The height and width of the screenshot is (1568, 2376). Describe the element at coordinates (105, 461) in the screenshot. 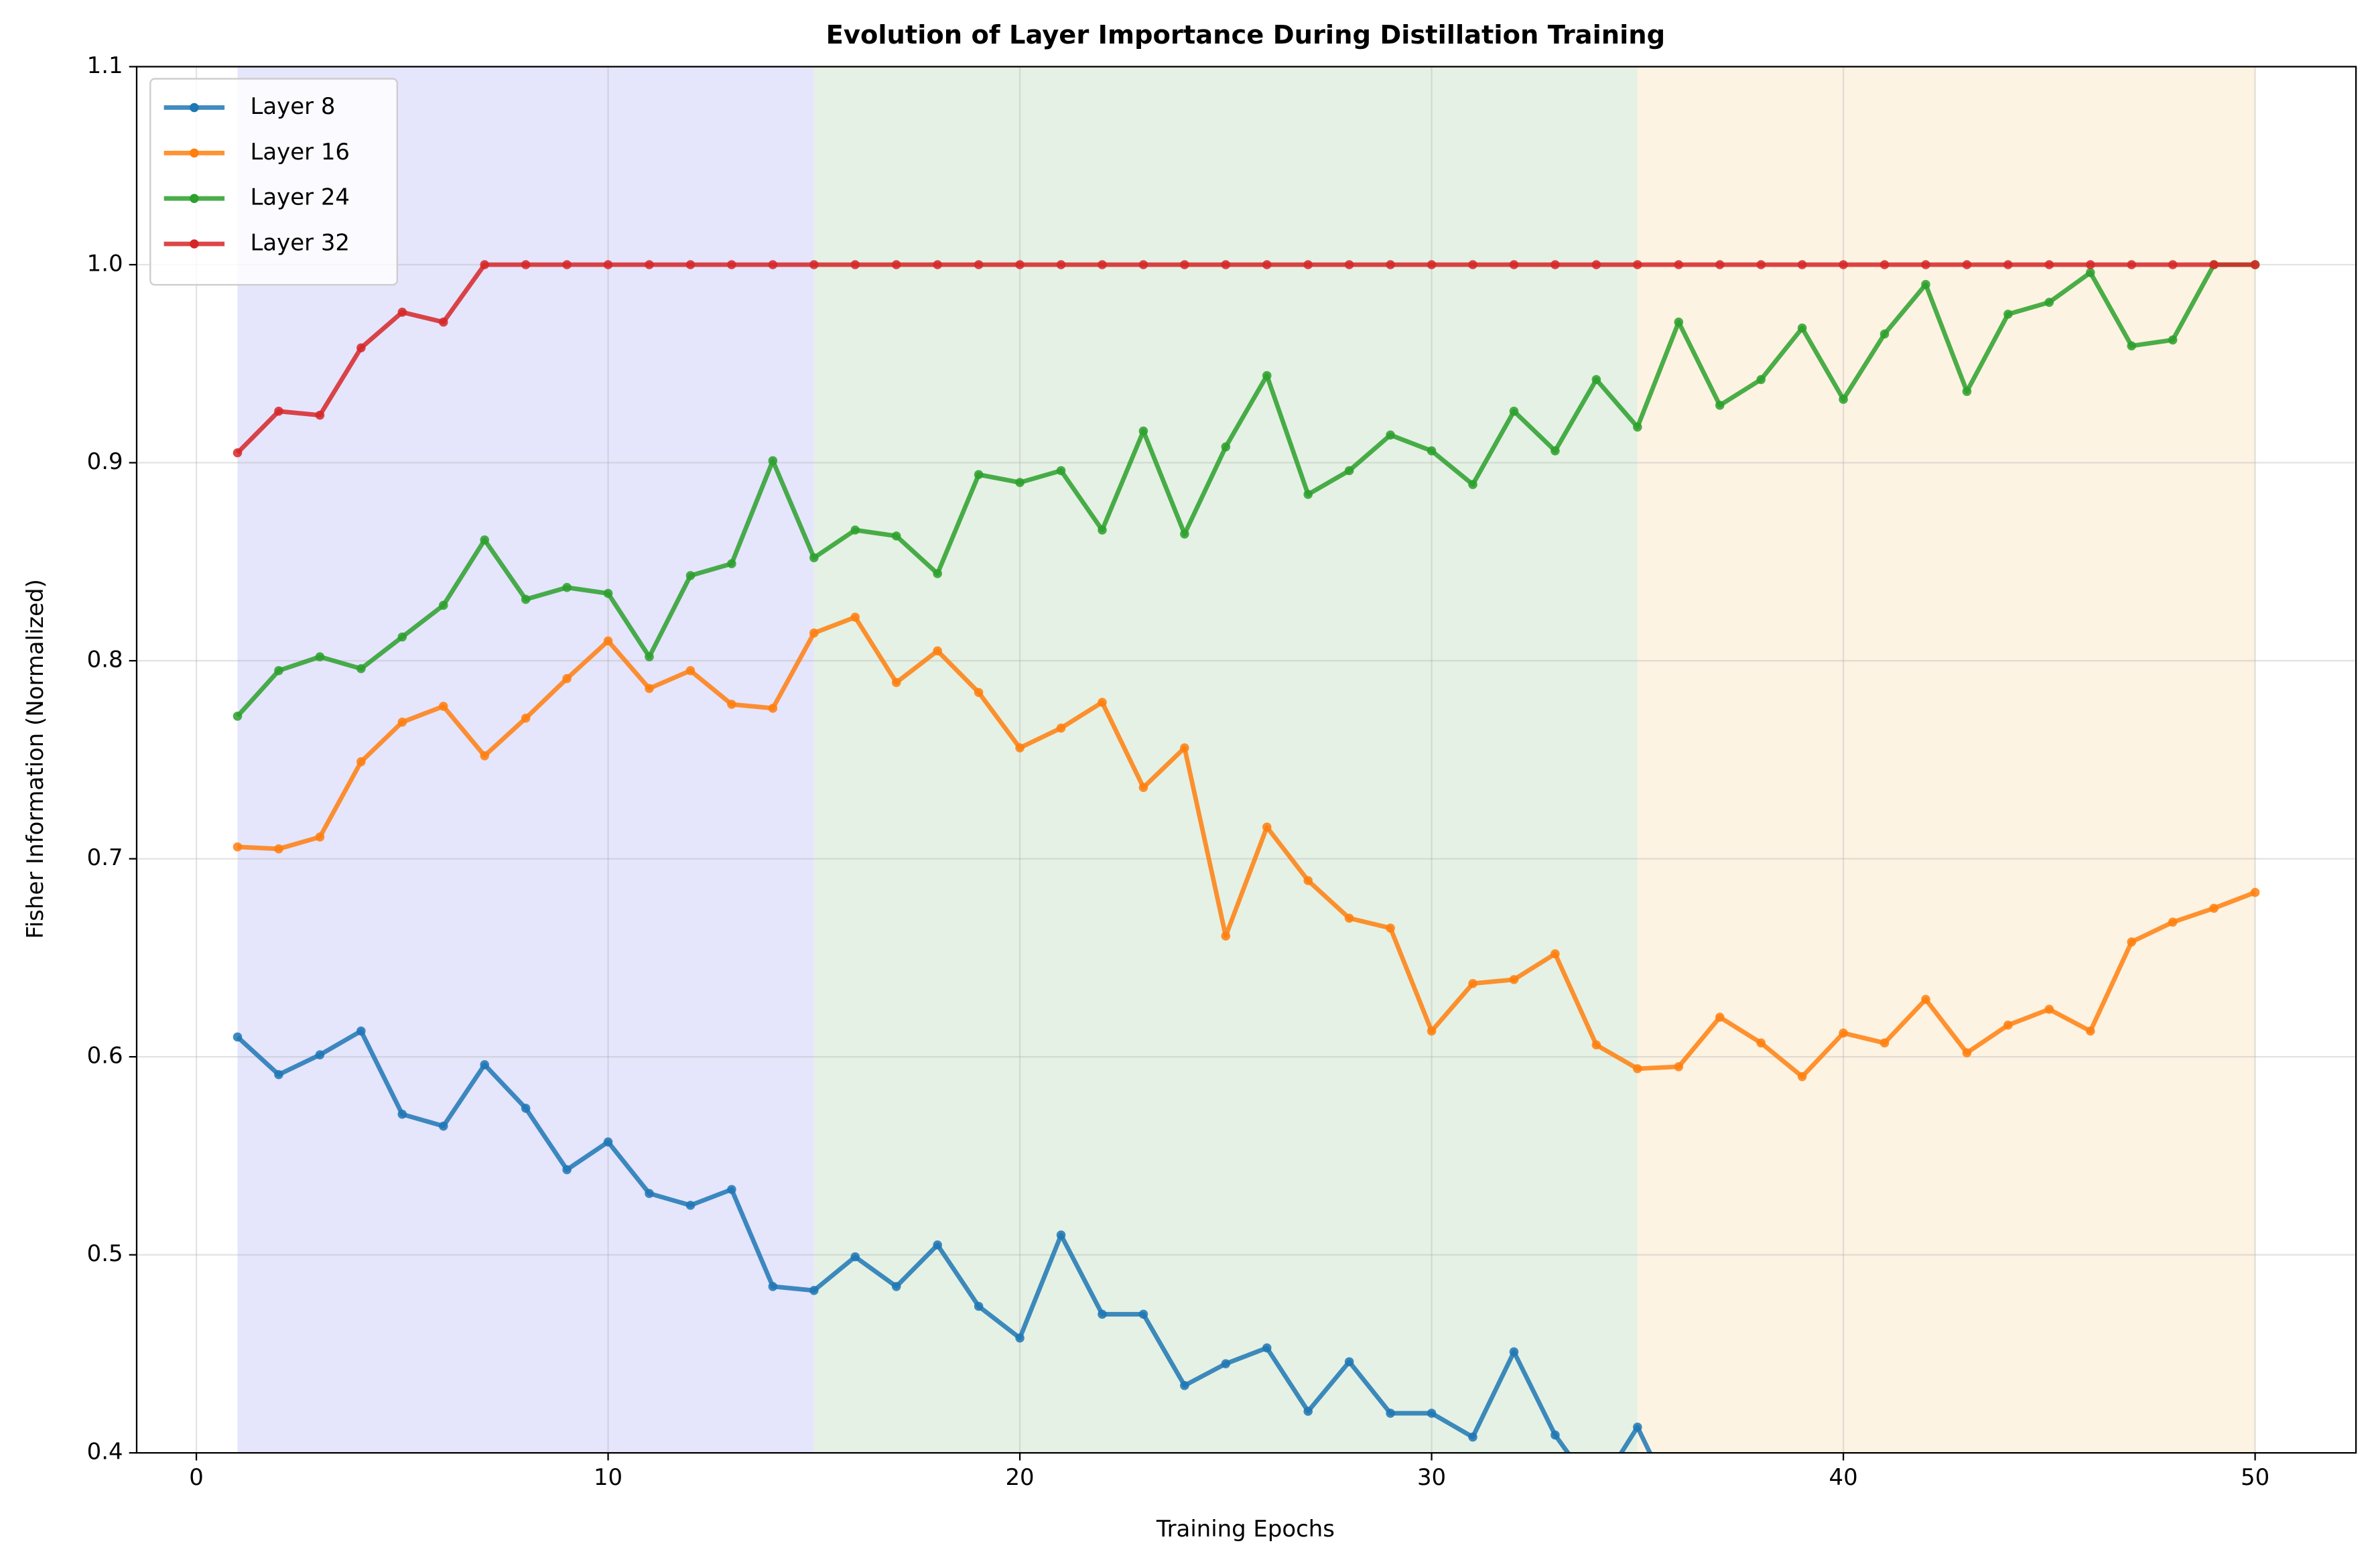

I see `y-tick-label: 0.9` at that location.